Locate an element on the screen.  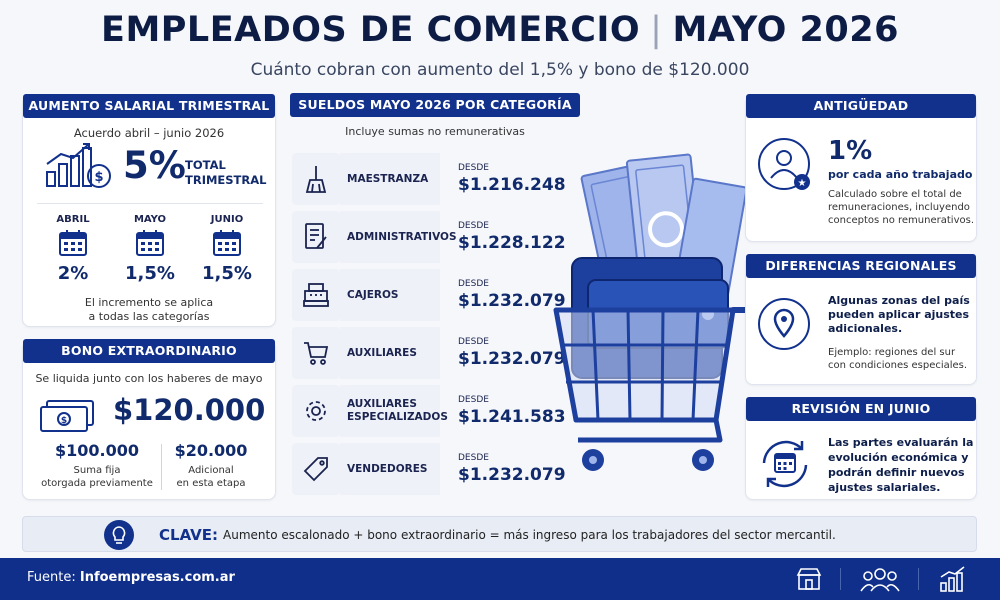
bar-chart-icon is located at coordinates (952, 579).